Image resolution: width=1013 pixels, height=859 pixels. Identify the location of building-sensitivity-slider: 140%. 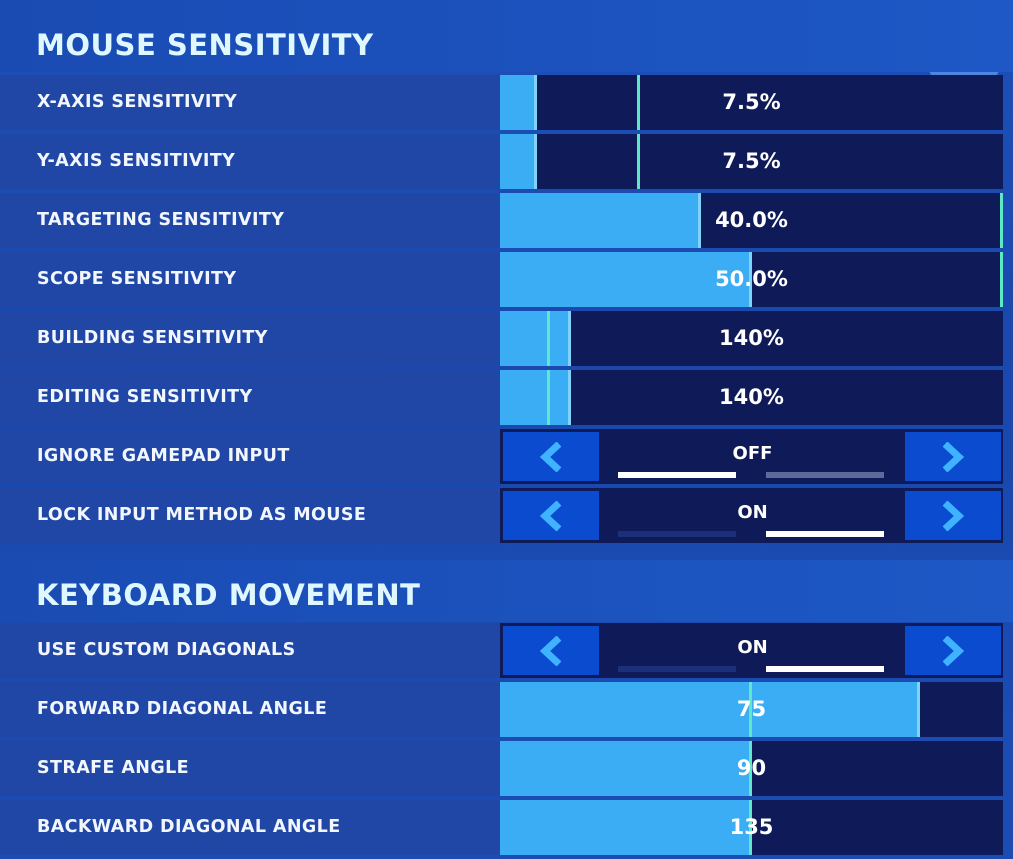
(751, 338).